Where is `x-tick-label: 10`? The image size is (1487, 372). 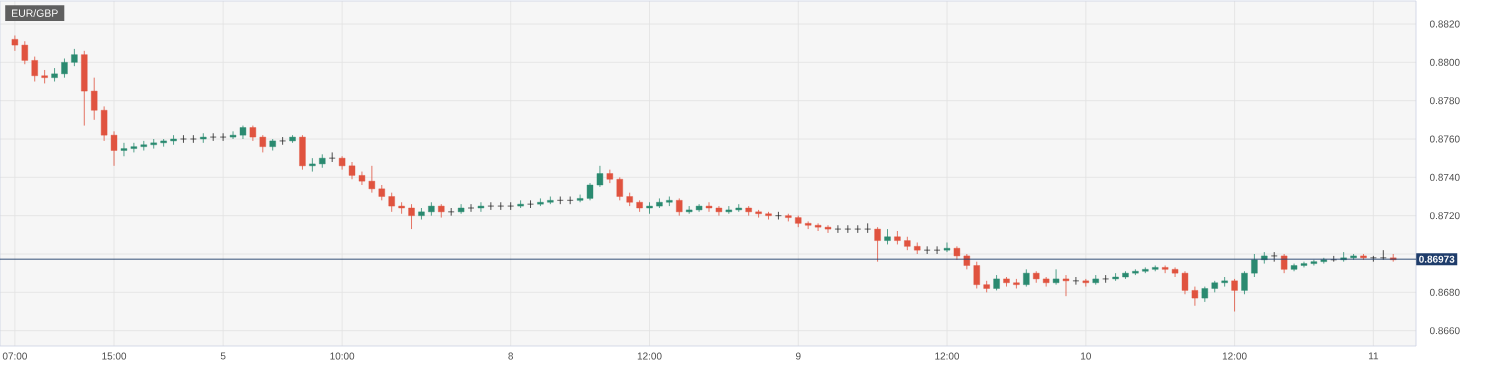 x-tick-label: 10 is located at coordinates (1086, 356).